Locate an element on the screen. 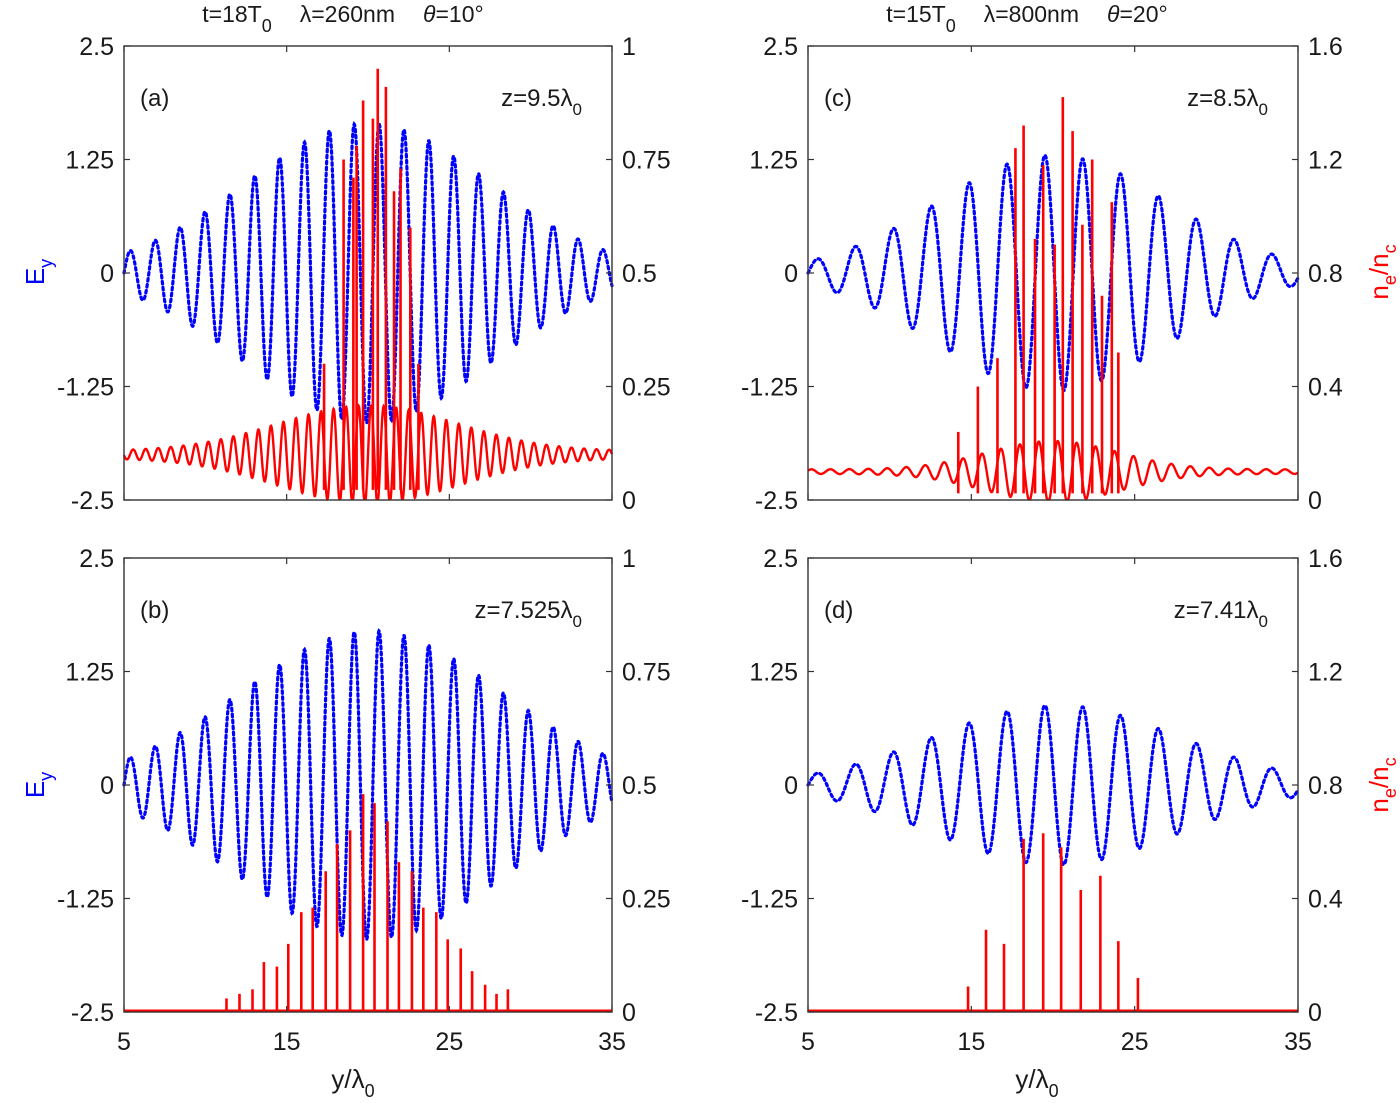 This screenshot has height=1103, width=1400. x-axis-label-left: y/λ0 is located at coordinates (352, 1082).